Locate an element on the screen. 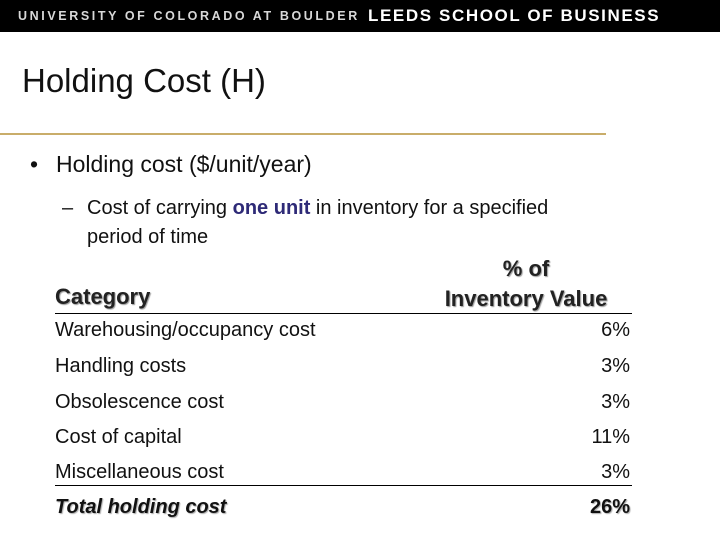  total-category: Total holding cost is located at coordinates (141, 507).